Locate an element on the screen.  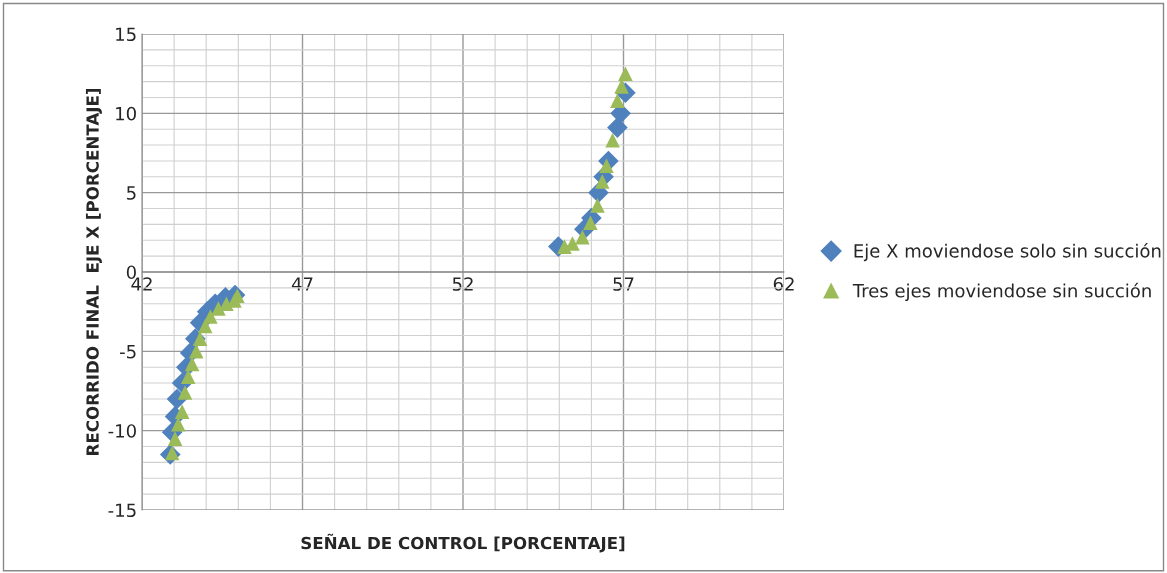
x-tick-label: 47 is located at coordinates (302, 284).